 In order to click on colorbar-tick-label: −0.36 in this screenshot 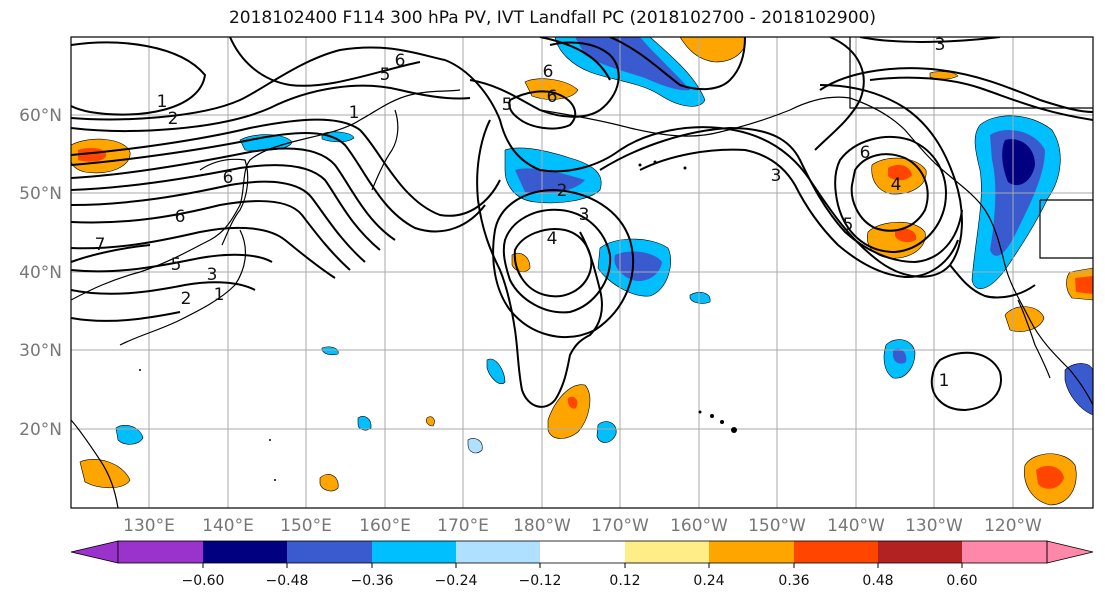, I will do `click(372, 581)`.